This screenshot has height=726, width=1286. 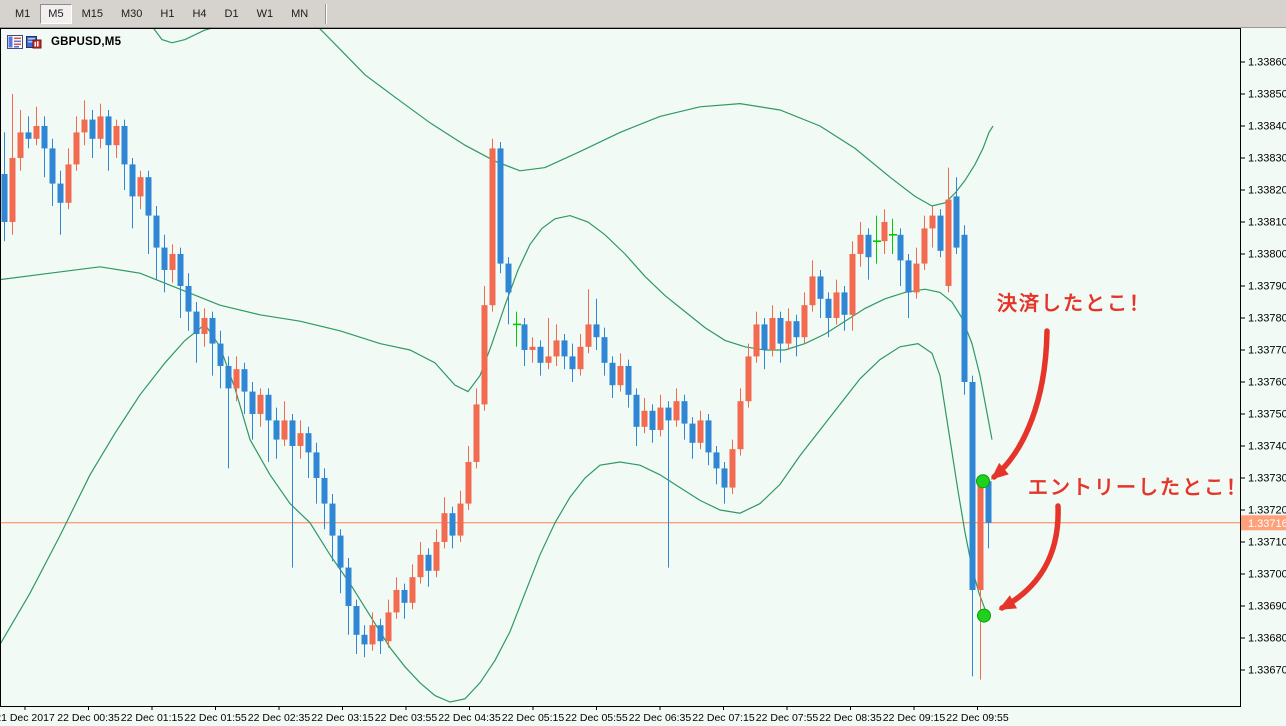 What do you see at coordinates (1008, 602) in the screenshot?
I see `entry-arrow-head` at bounding box center [1008, 602].